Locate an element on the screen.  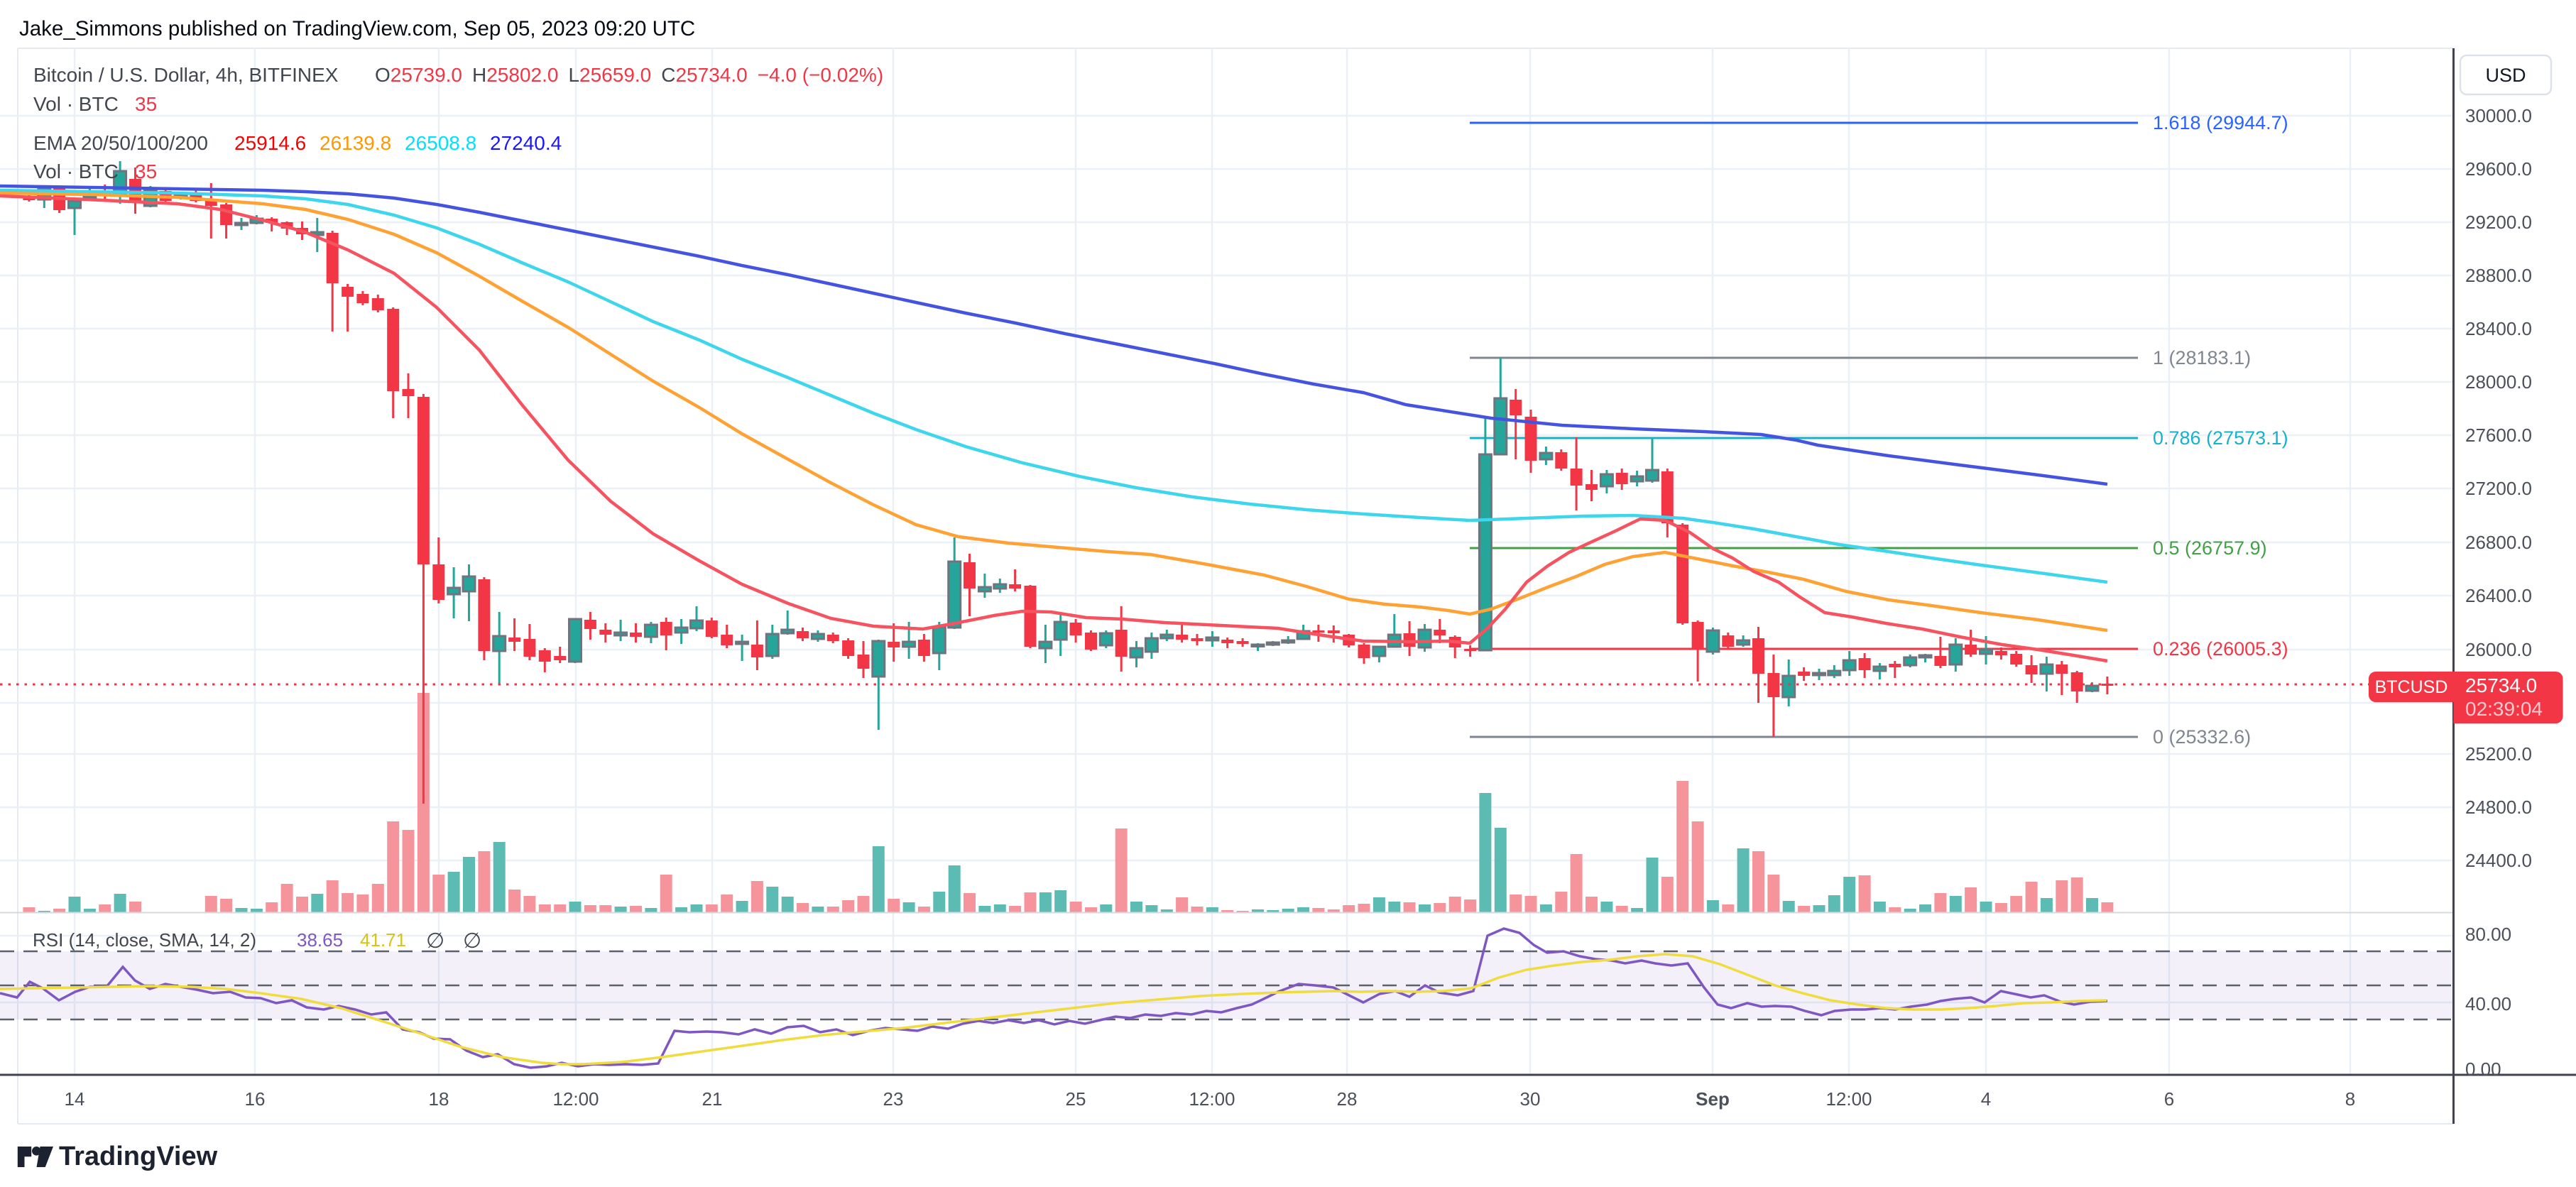
svg-text: 30 is located at coordinates (1530, 1099).